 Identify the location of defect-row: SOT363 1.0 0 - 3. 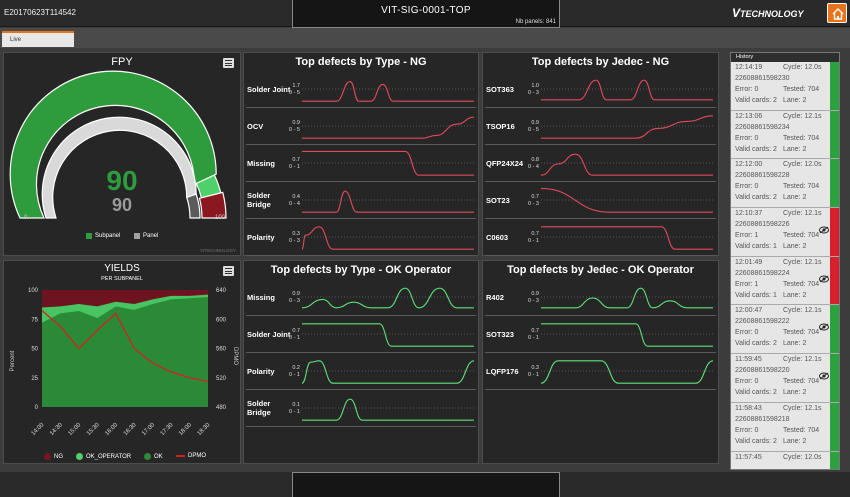
(600, 89).